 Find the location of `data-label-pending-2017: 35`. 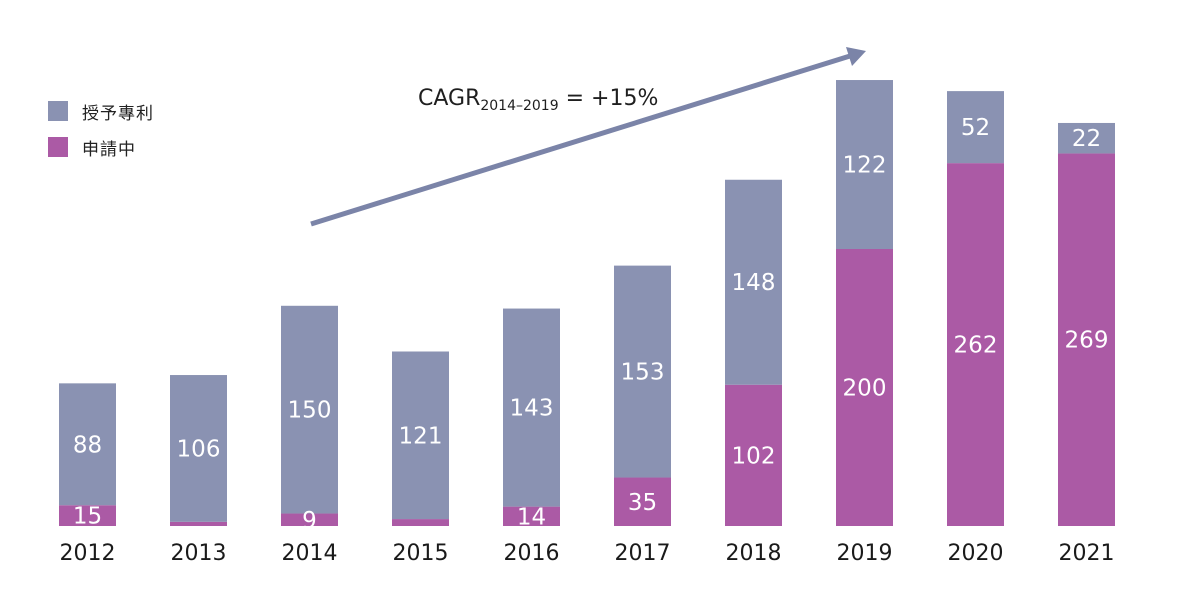

data-label-pending-2017: 35 is located at coordinates (642, 503).